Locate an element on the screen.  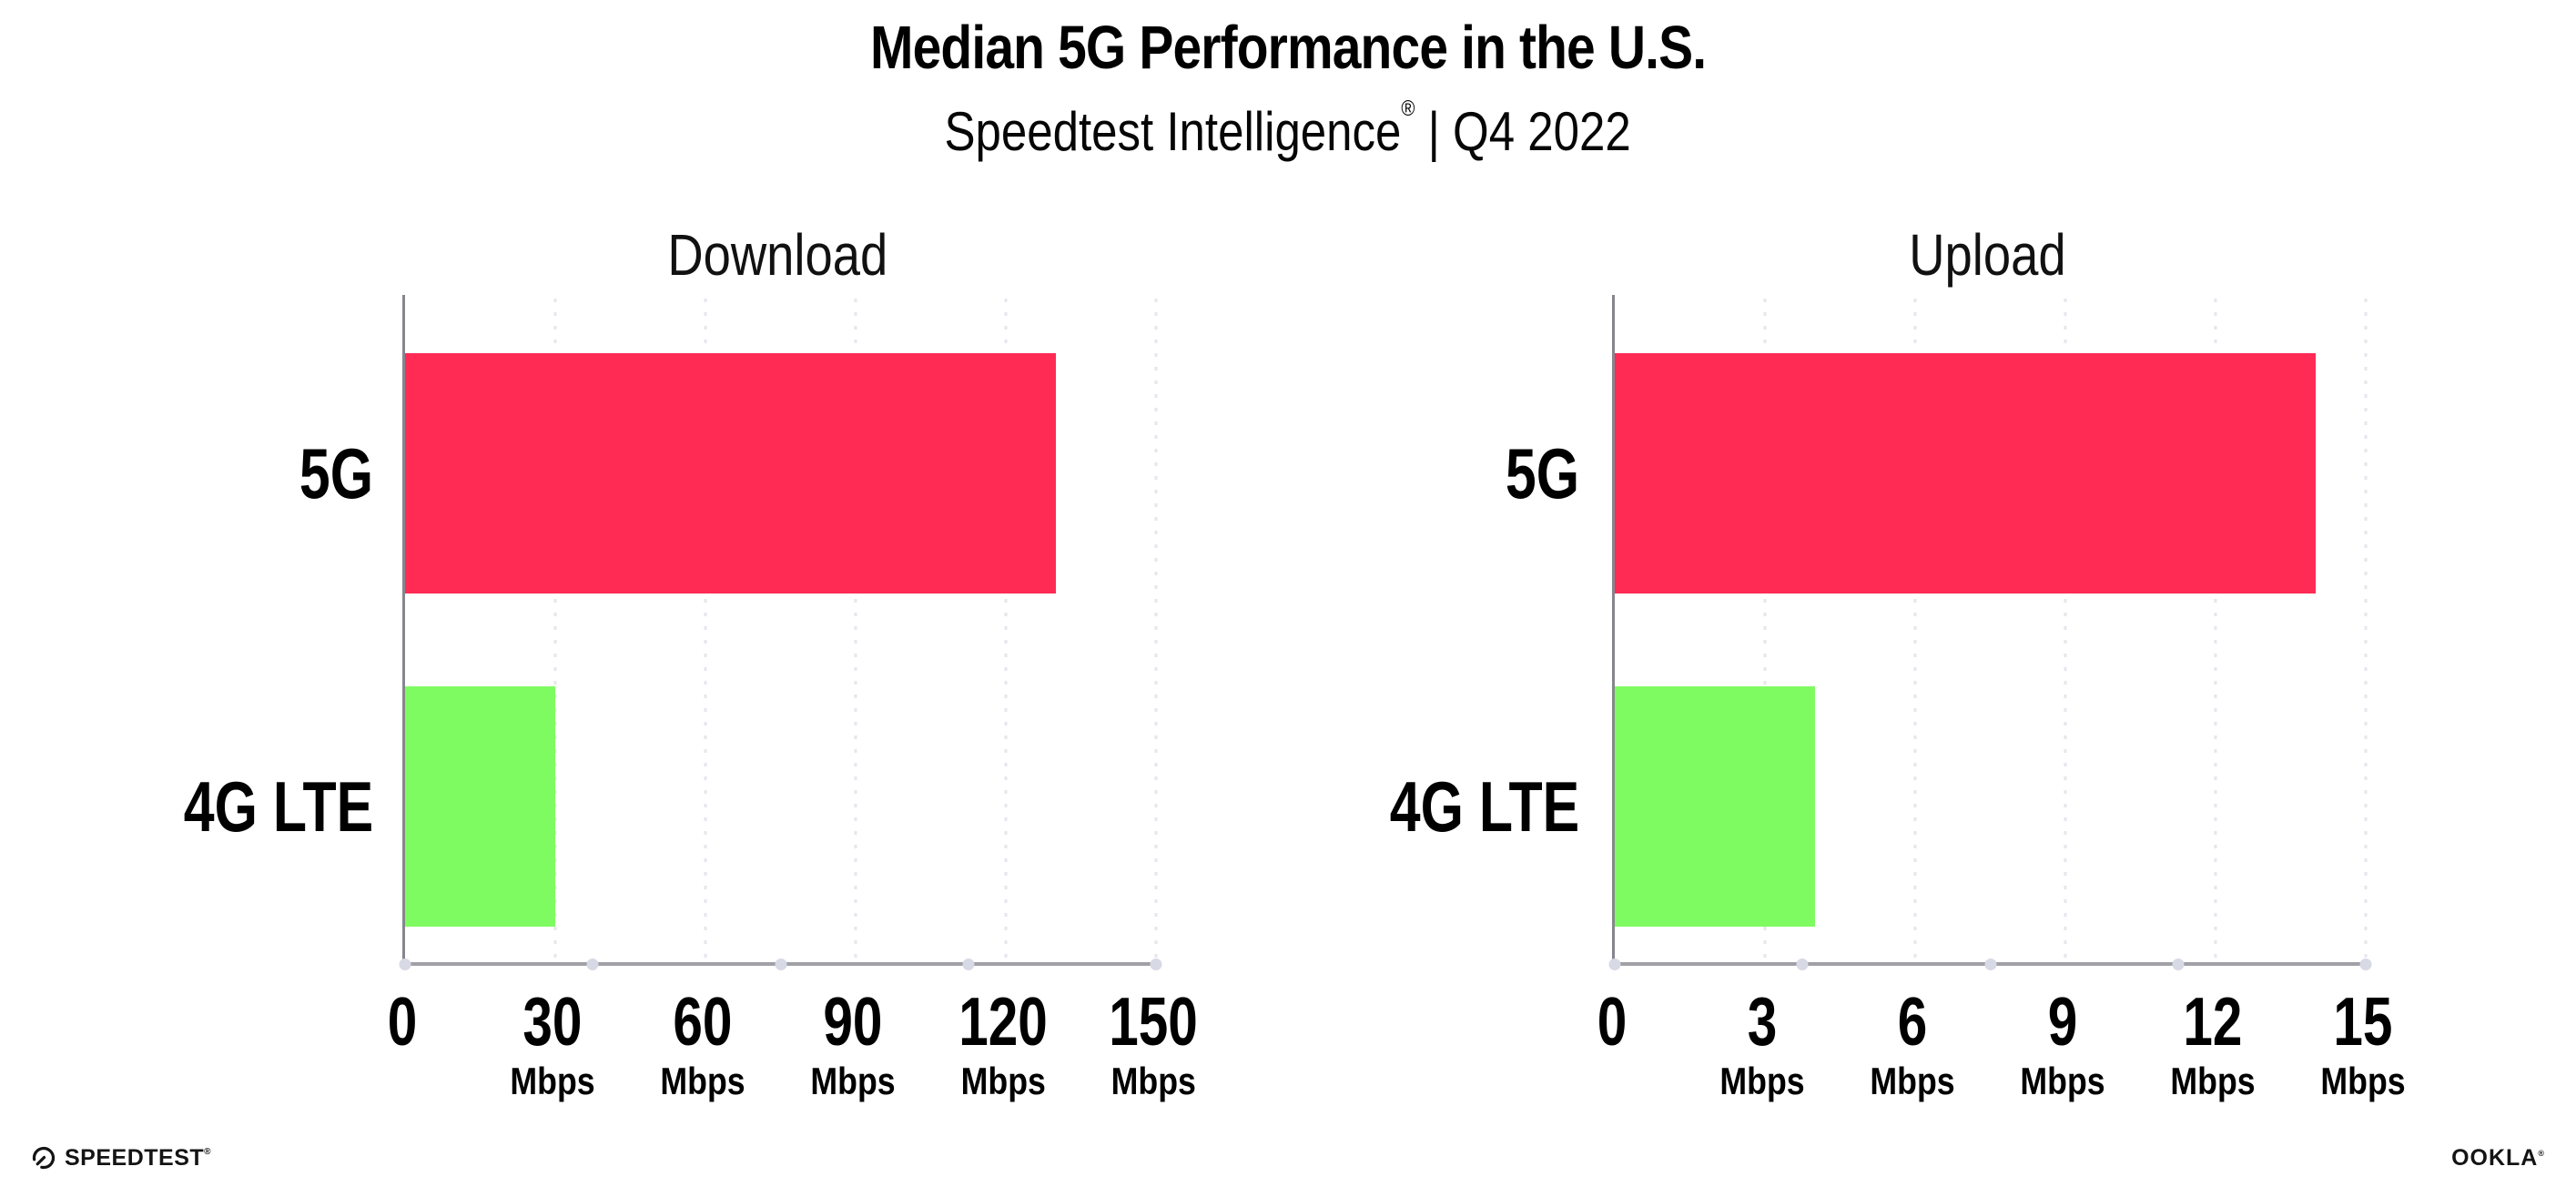
x-tick-value: 90 is located at coordinates (853, 1021).